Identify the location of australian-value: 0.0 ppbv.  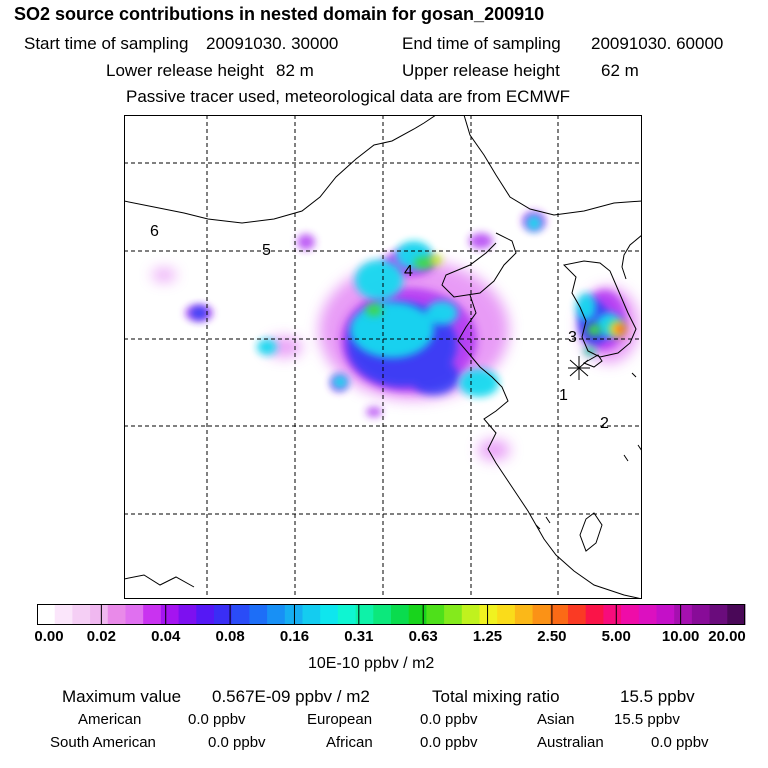
(680, 742).